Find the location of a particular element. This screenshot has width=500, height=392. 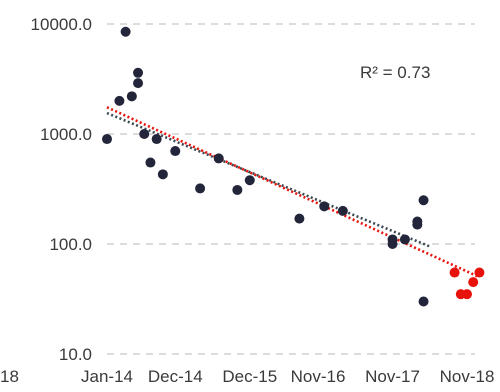

y-tick-label: 10000.0 is located at coordinates (61, 24).